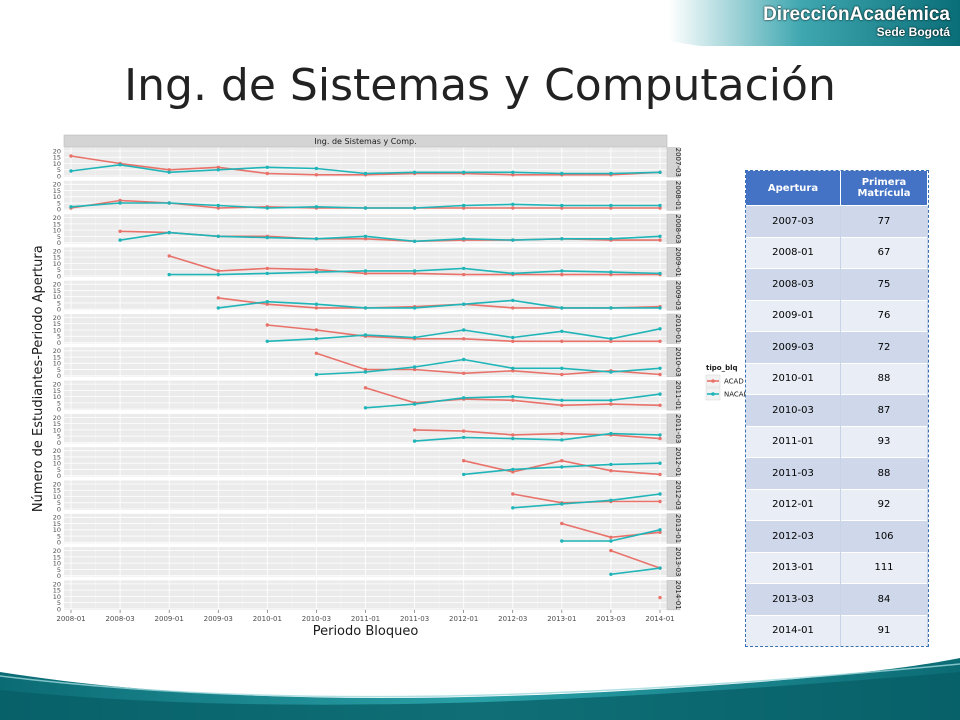 This screenshot has width=960, height=720. What do you see at coordinates (678, 528) in the screenshot?
I see `facet-strip-label: 2013-01` at bounding box center [678, 528].